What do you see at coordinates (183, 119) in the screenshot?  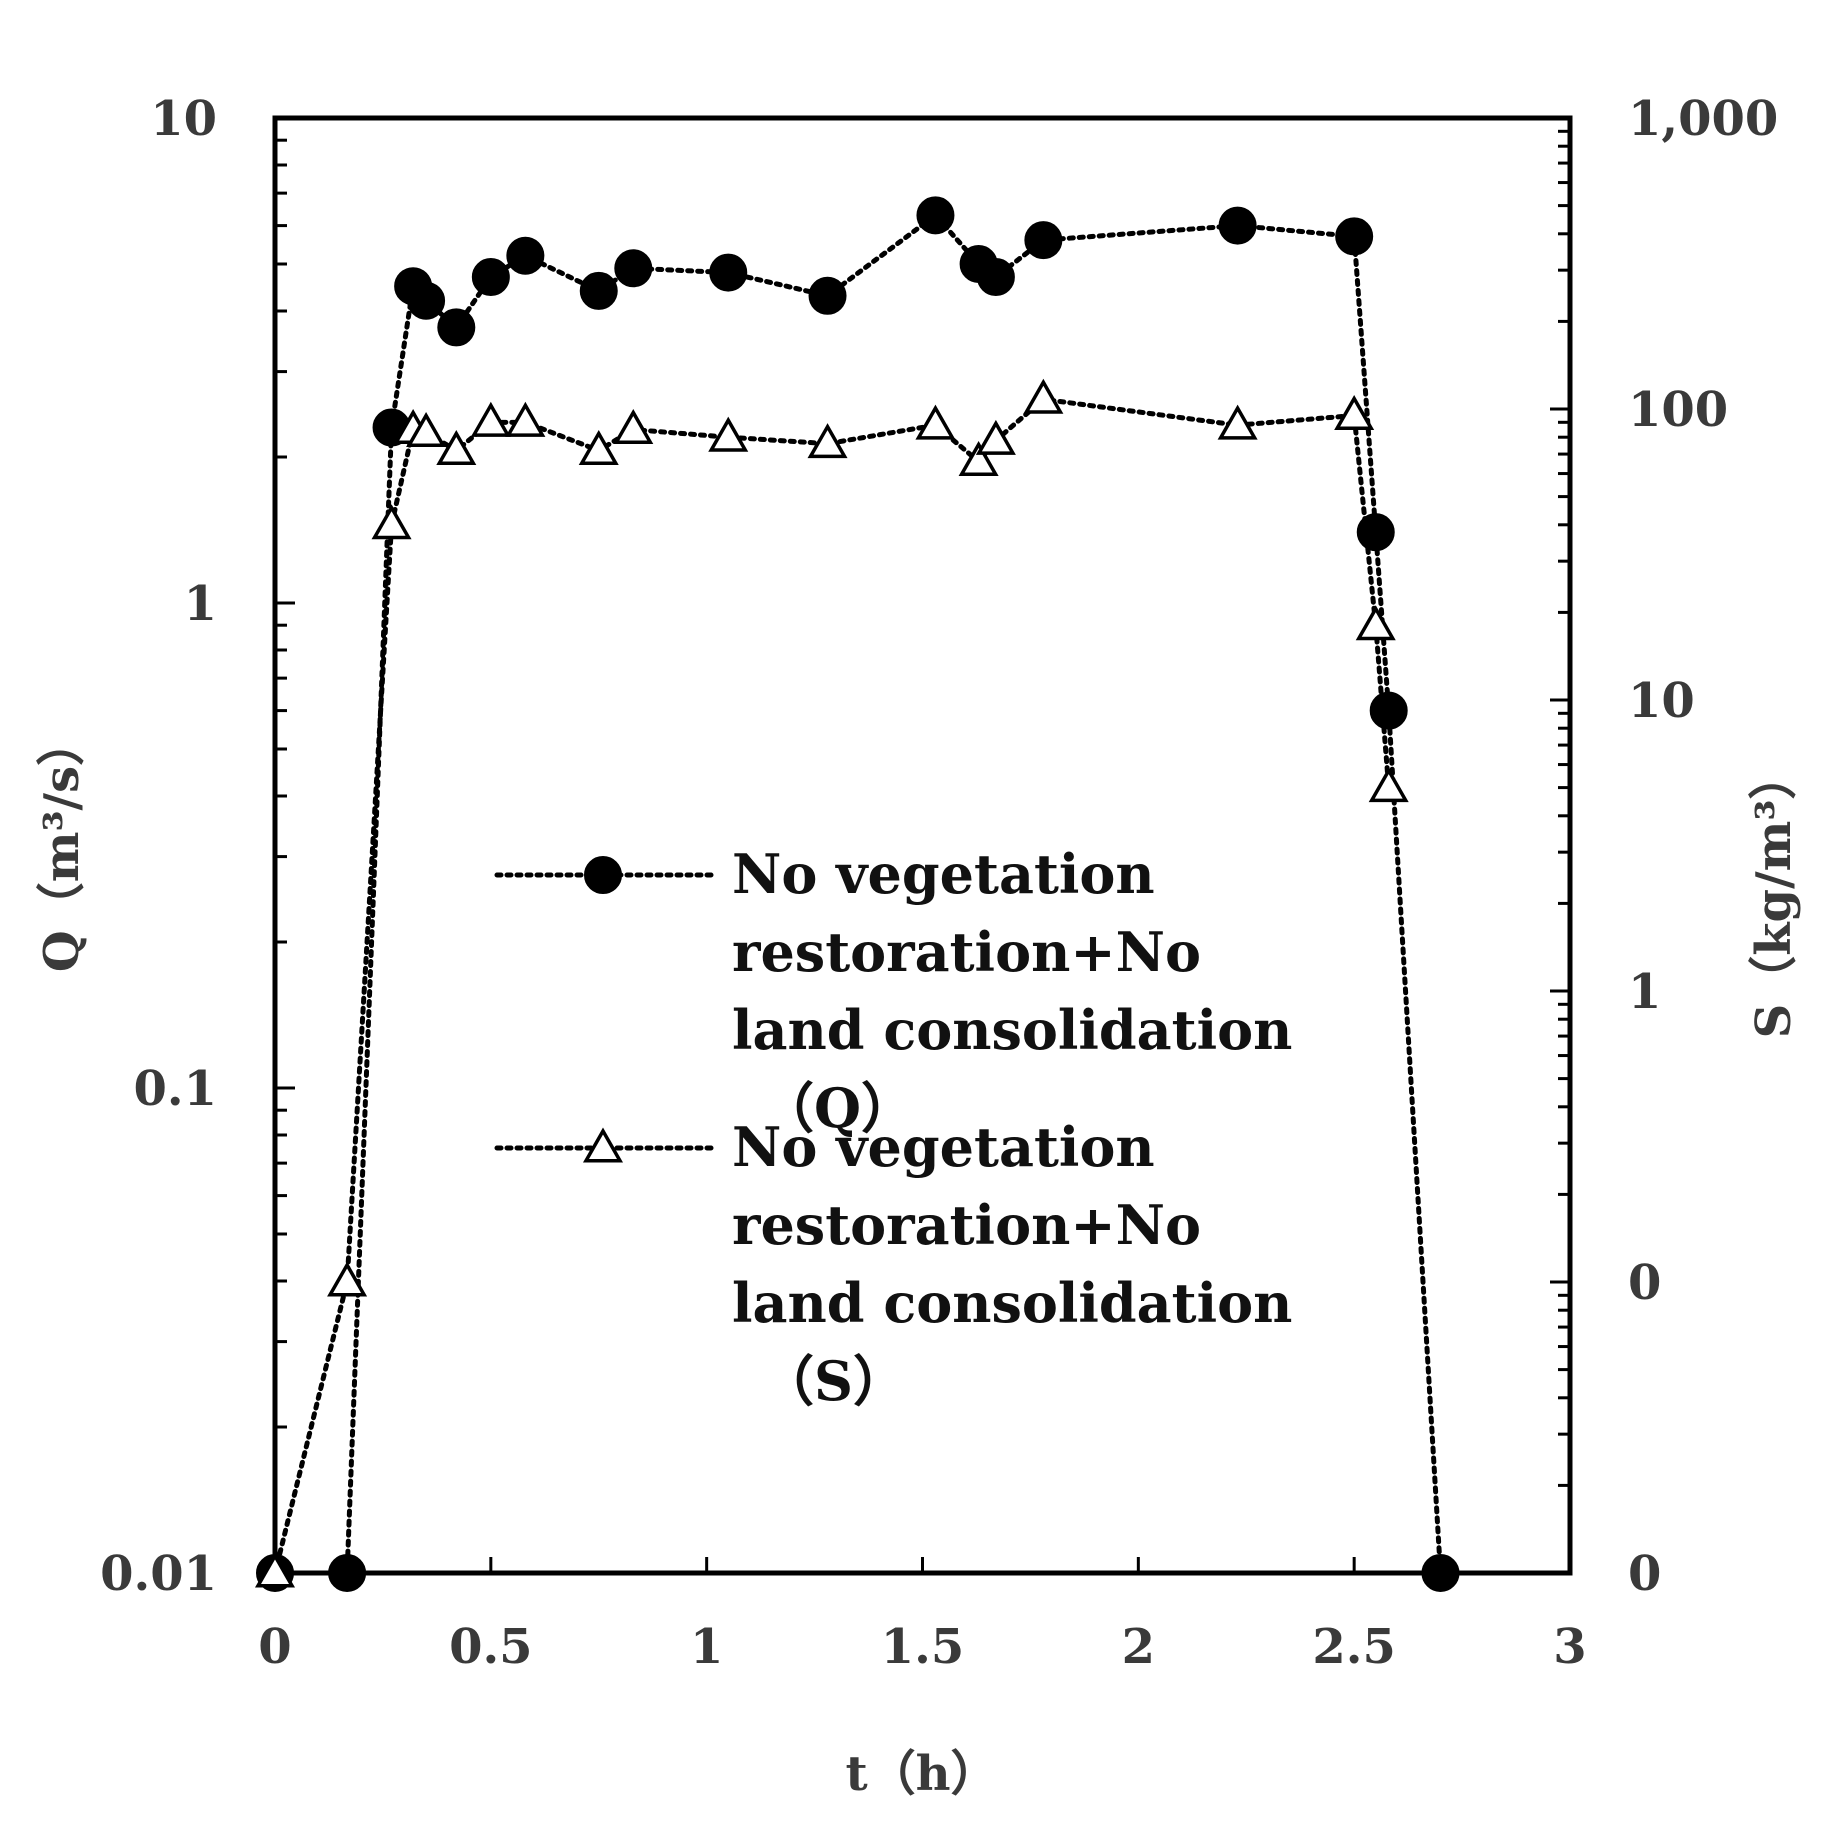 I see `y-left-tick-label: 10` at bounding box center [183, 119].